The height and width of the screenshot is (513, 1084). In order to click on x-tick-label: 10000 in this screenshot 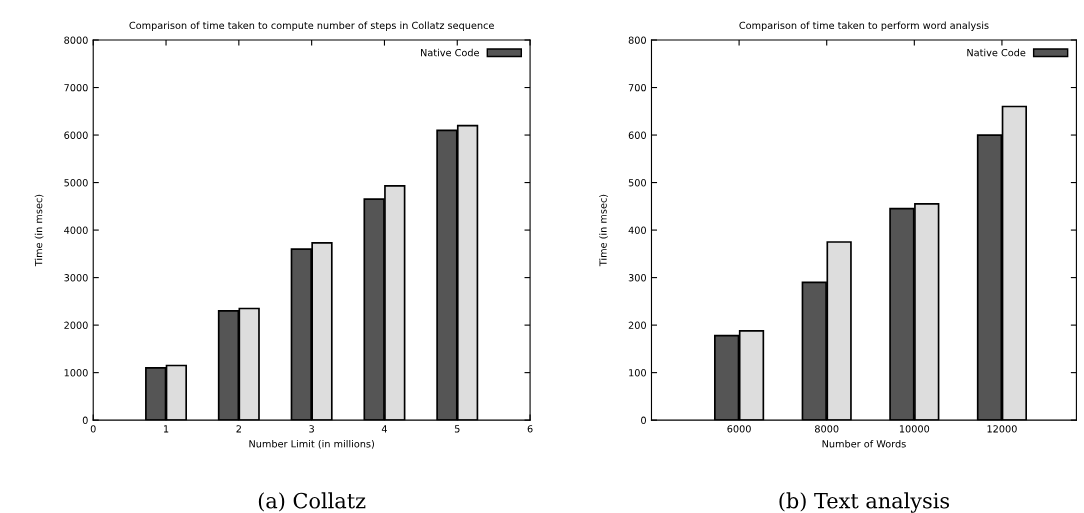, I will do `click(914, 429)`.